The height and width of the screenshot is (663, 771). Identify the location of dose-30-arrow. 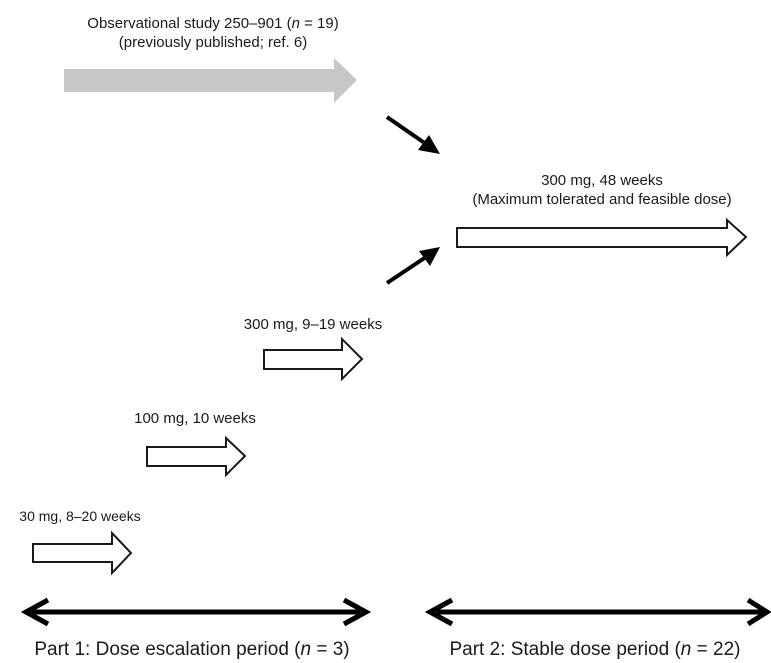
(82, 553).